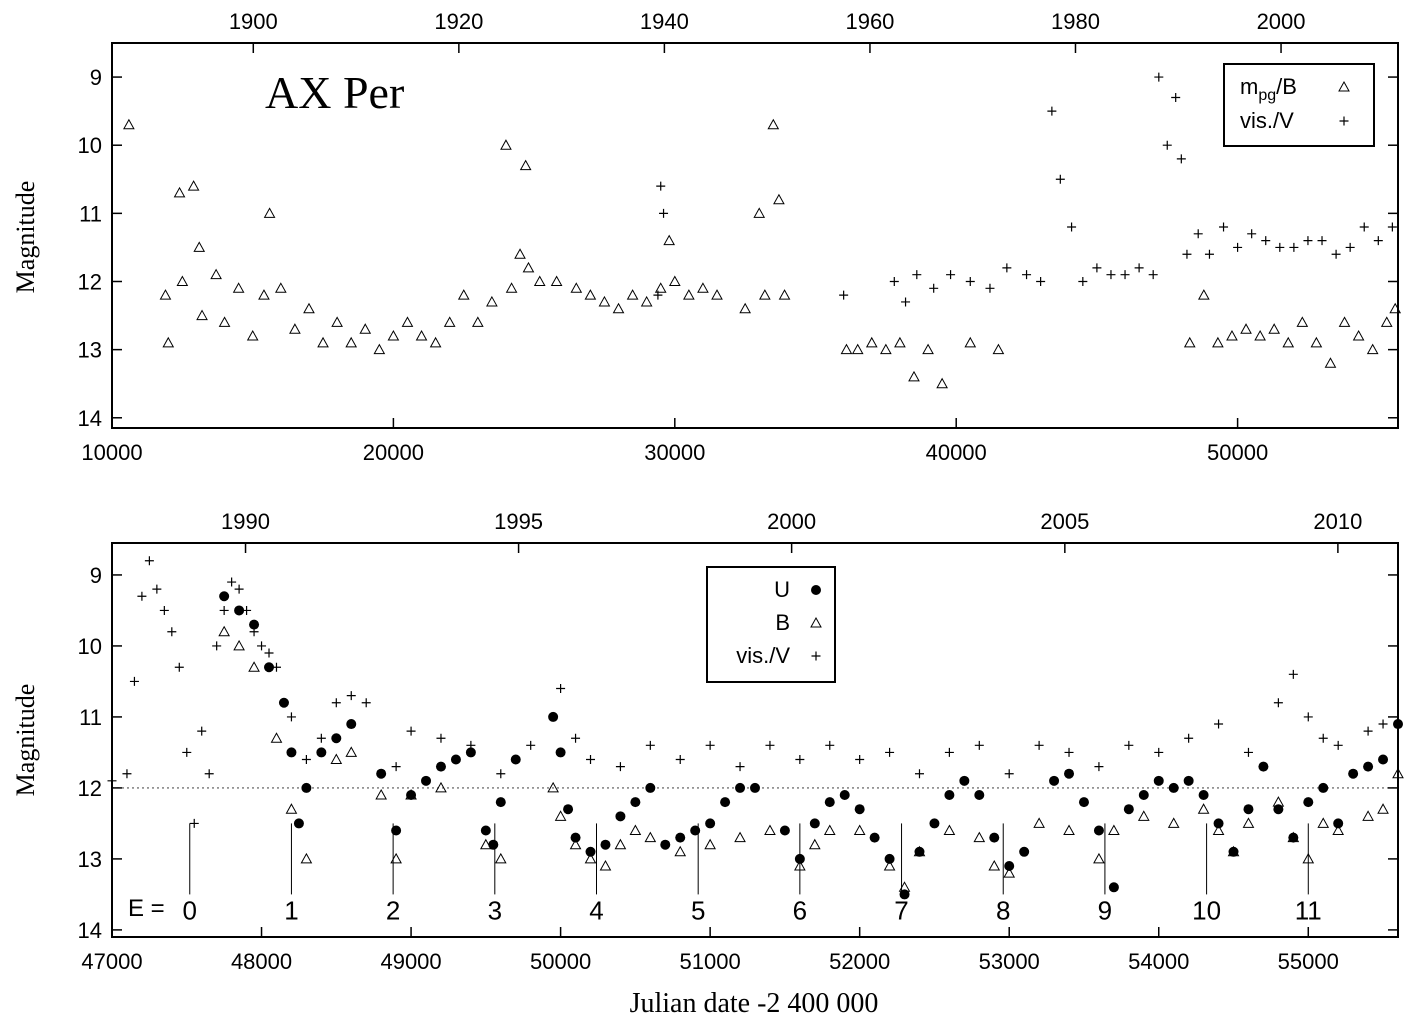 The width and height of the screenshot is (1416, 1021). I want to click on y-tick-label: 10, so click(90, 145).